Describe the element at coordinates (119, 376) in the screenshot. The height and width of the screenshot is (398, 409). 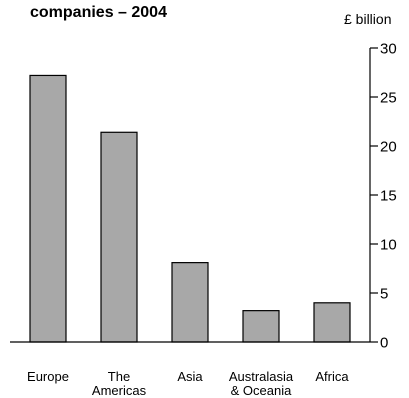
I see `category-label-1: The` at that location.